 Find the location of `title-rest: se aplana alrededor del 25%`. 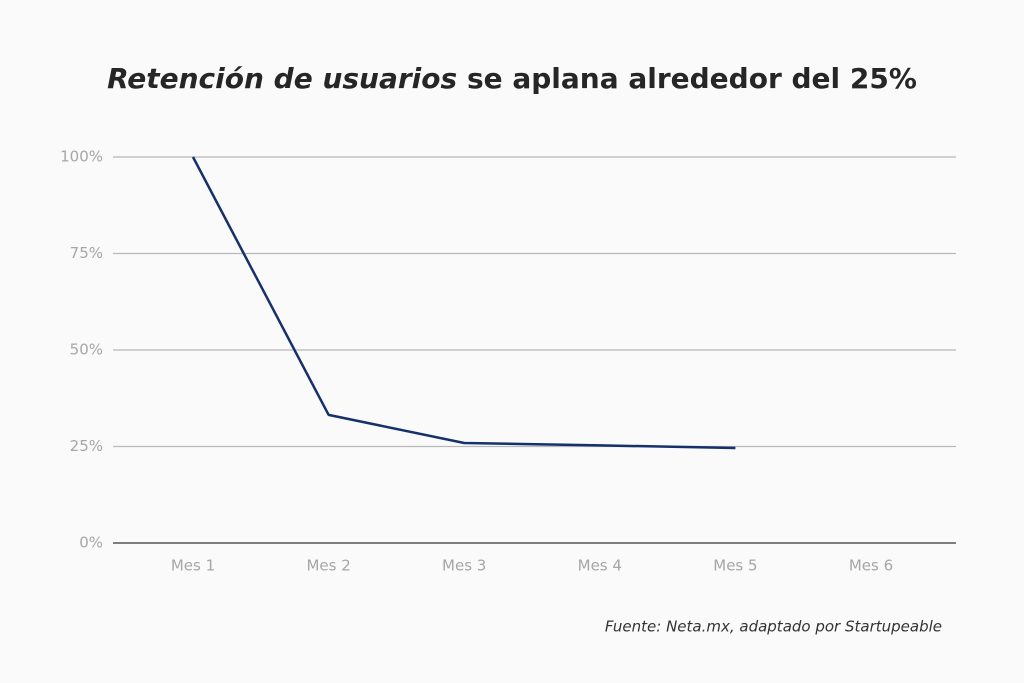

title-rest: se aplana alrededor del 25% is located at coordinates (692, 78).